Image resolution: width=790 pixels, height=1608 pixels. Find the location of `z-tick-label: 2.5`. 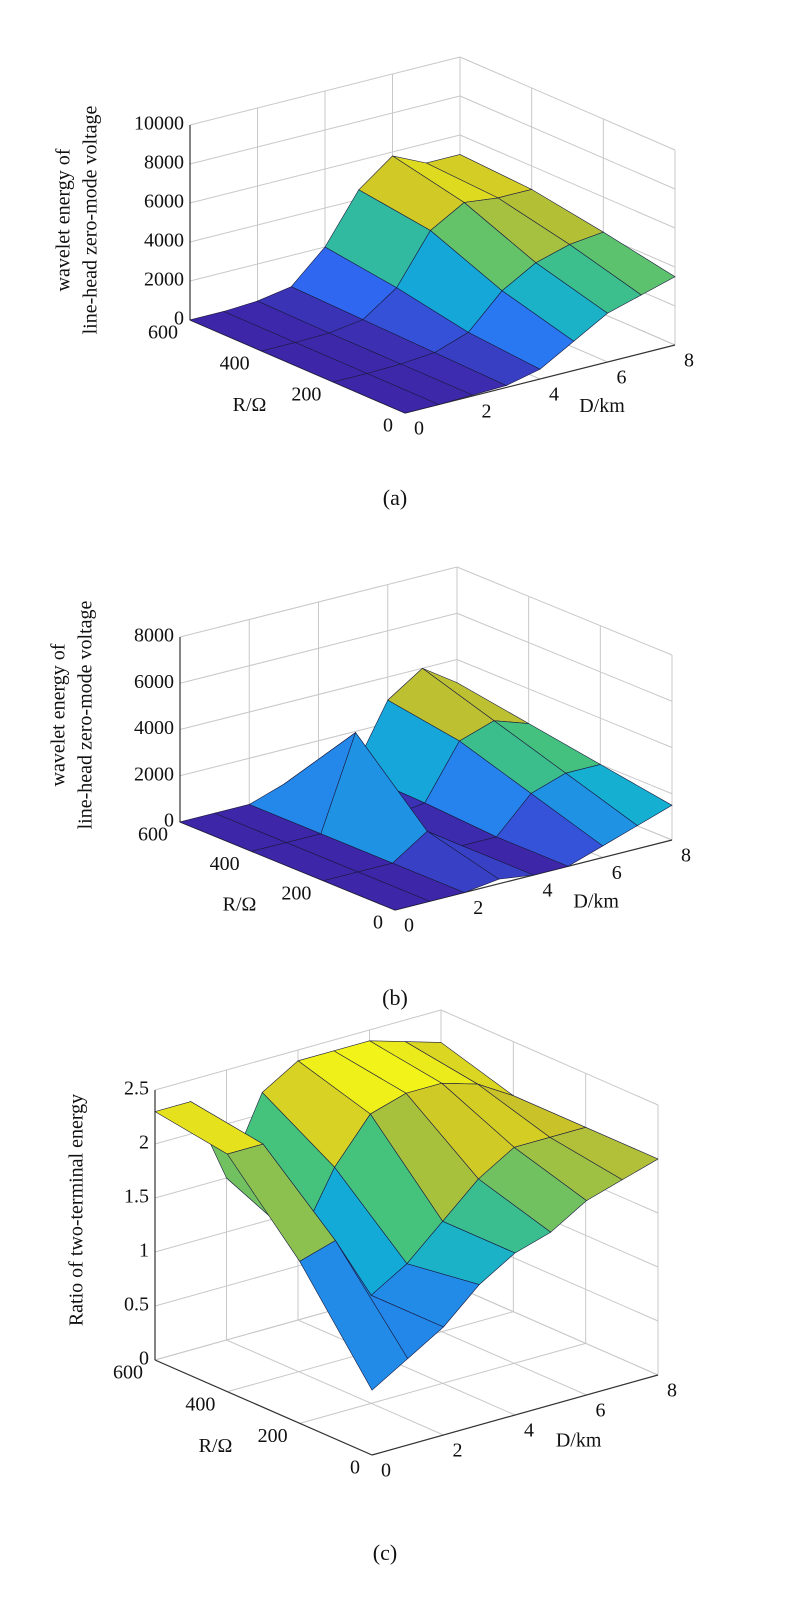

z-tick-label: 2.5 is located at coordinates (136, 1089).